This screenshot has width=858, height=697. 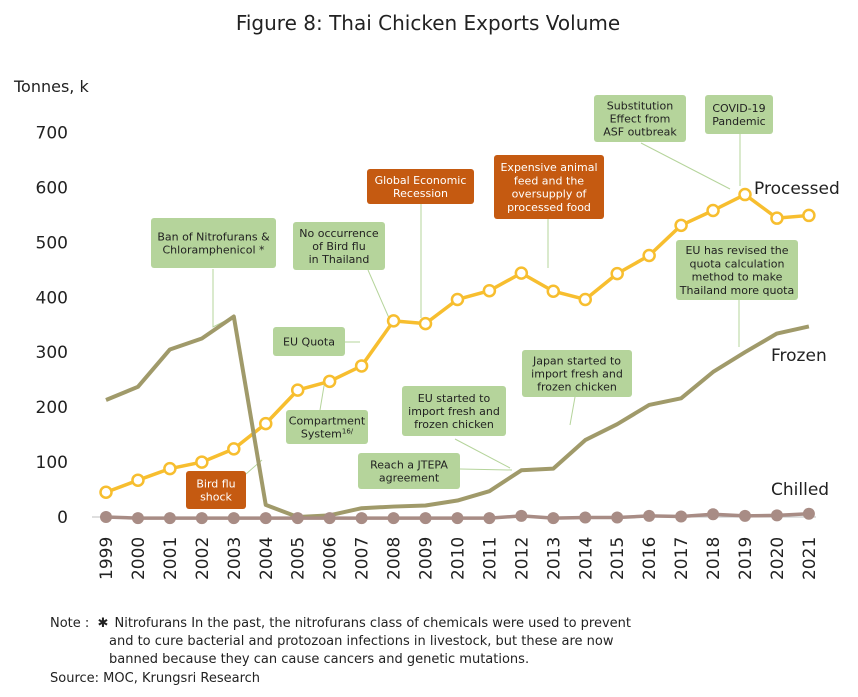 I want to click on annotation-text: shock, so click(x=216, y=497).